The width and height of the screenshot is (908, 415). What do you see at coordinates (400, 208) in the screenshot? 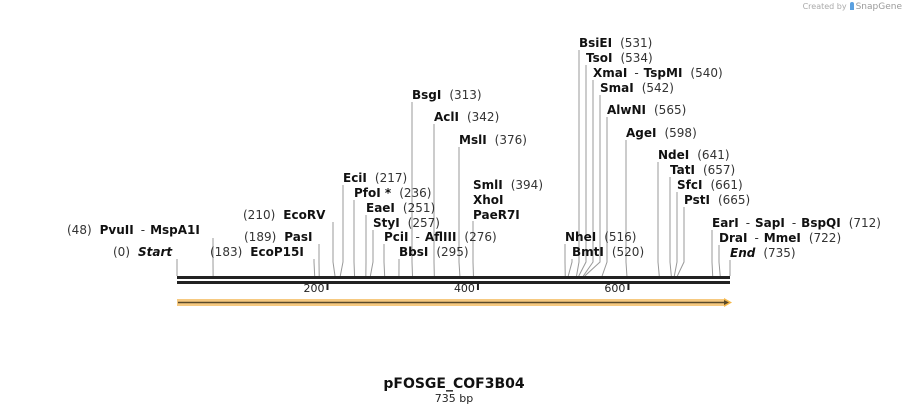
I see `enzyme-label-eaei: EaeI (251)` at bounding box center [400, 208].